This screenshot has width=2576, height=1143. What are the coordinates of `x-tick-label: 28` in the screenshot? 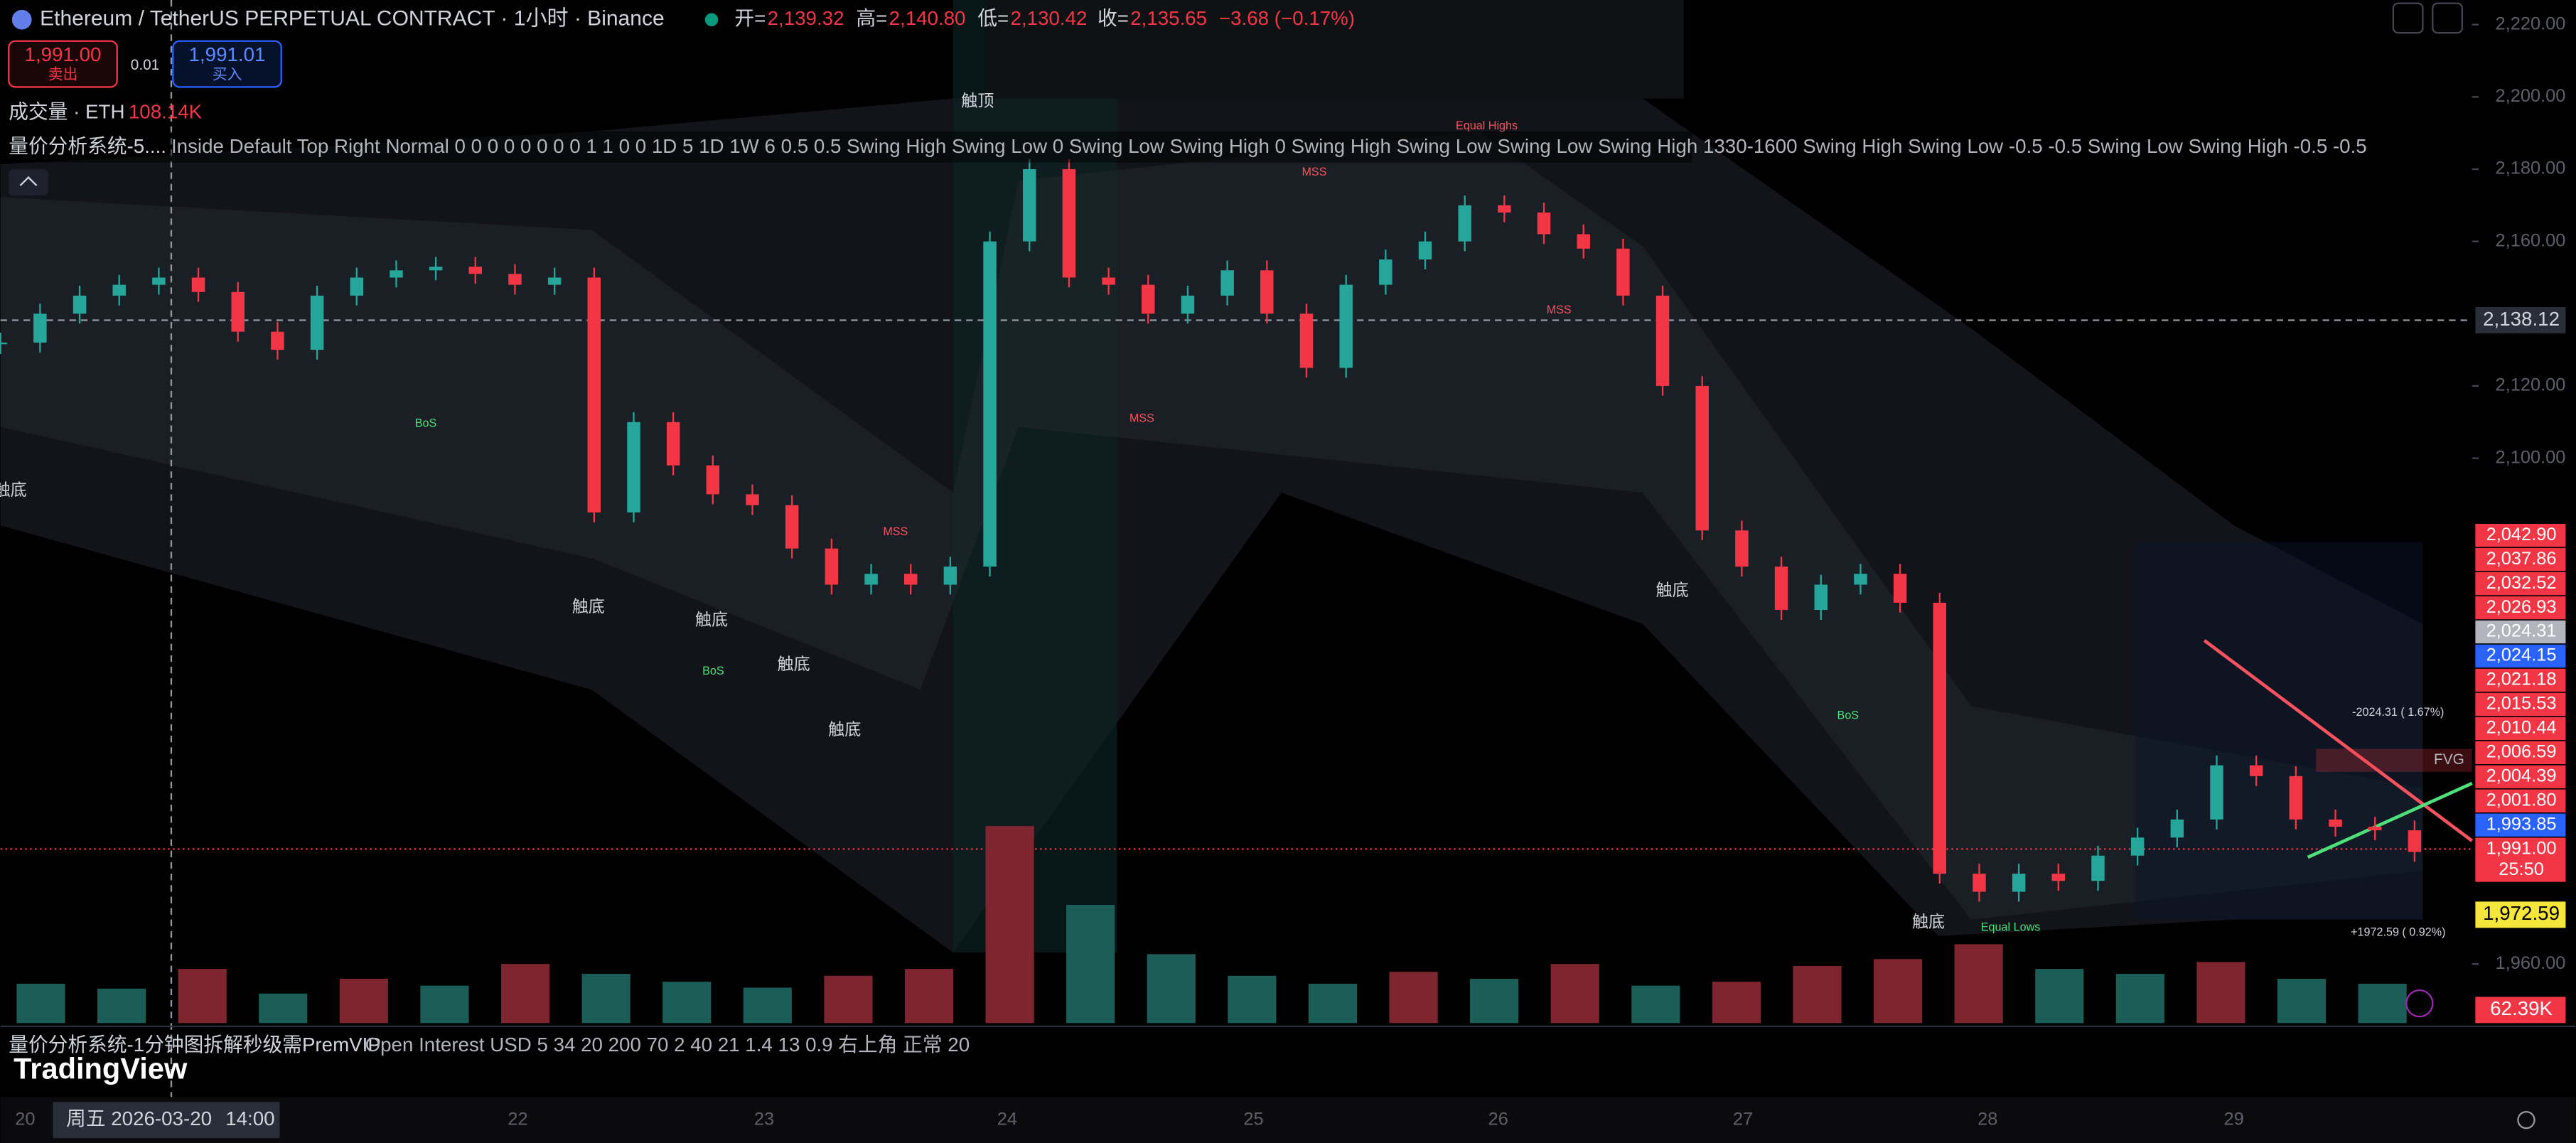 It's located at (1987, 1119).